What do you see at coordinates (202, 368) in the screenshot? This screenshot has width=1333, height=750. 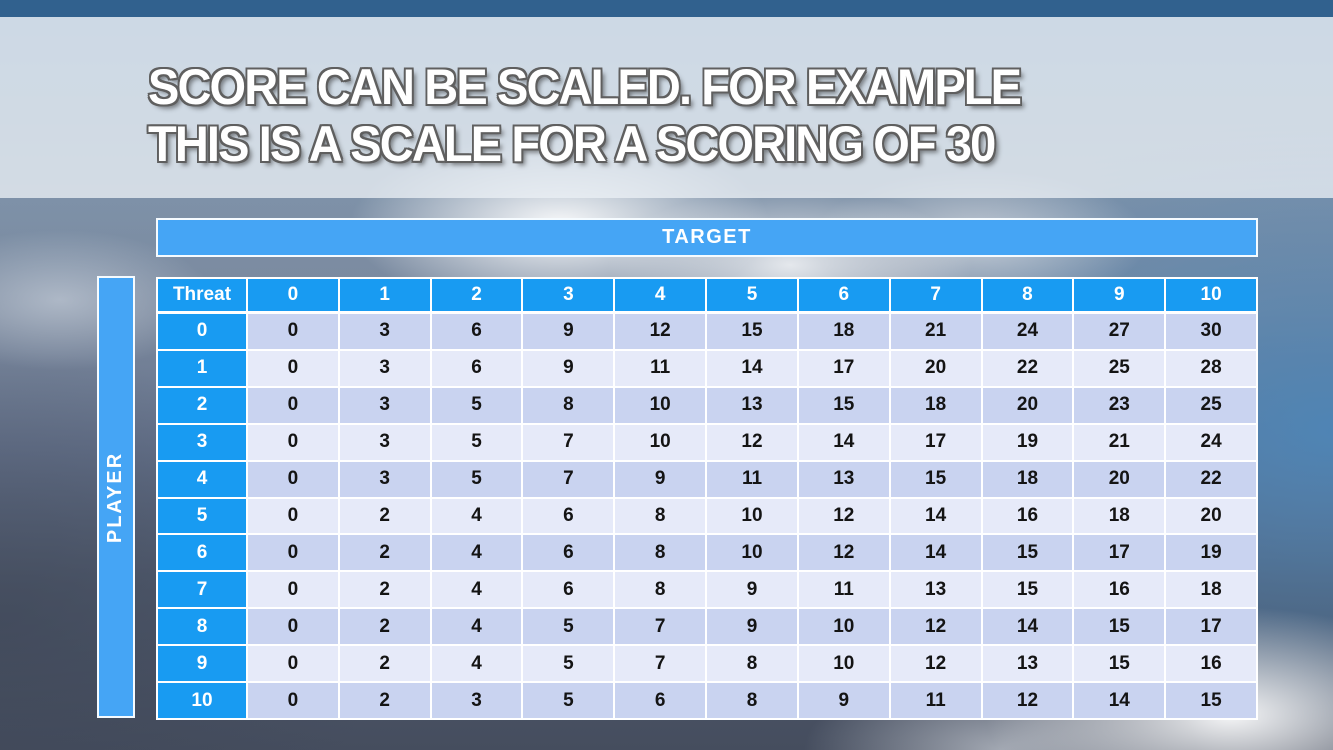 I see `row-header: 1` at bounding box center [202, 368].